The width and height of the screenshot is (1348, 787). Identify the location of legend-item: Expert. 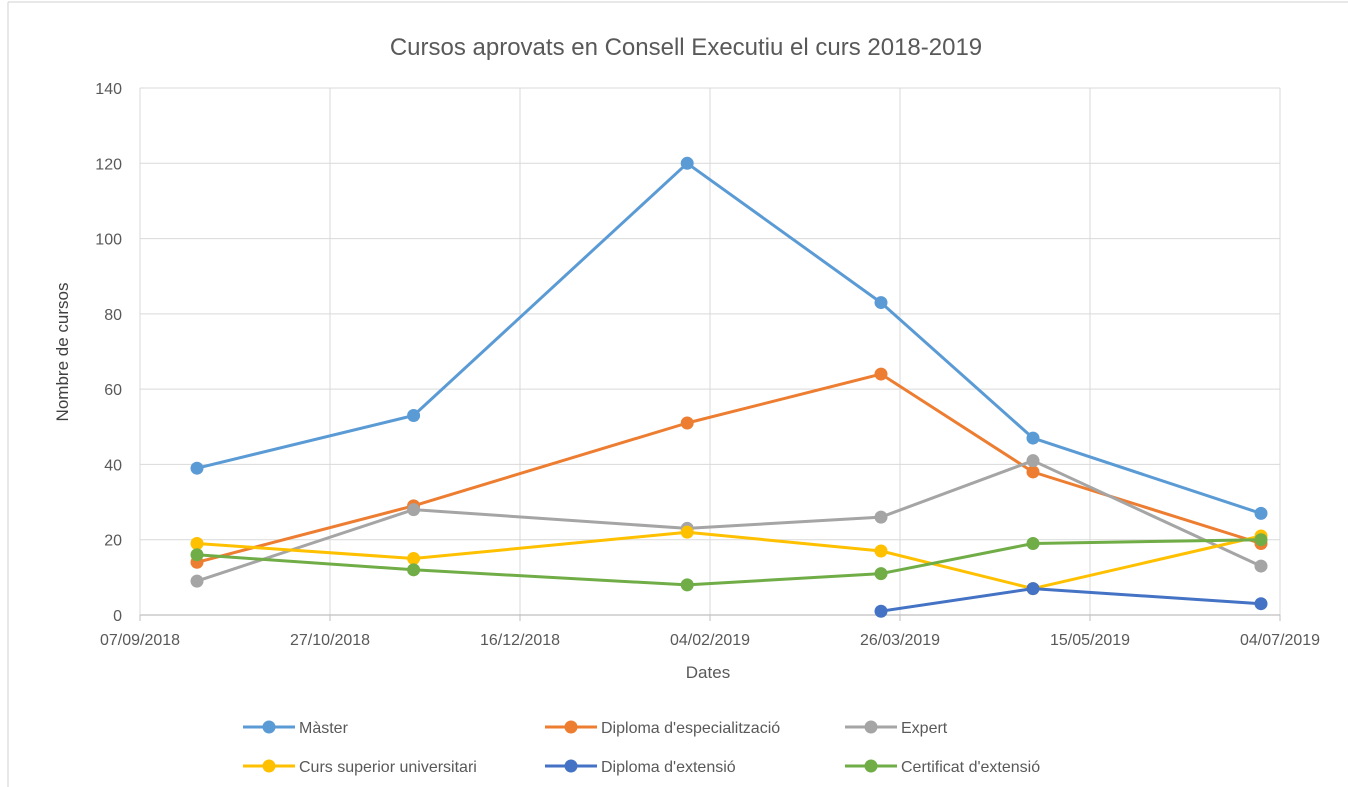
(896, 728).